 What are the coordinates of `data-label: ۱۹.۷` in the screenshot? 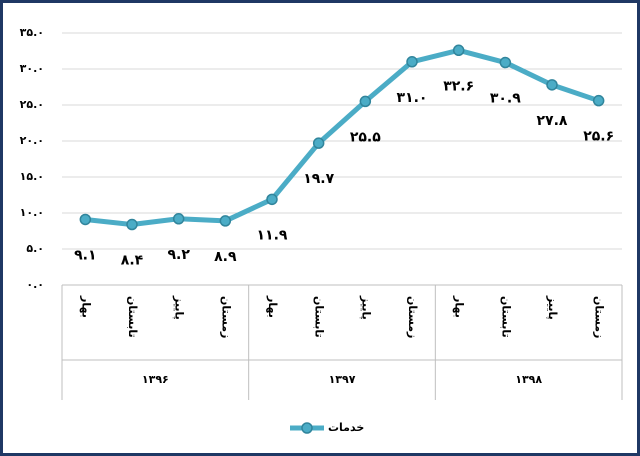 It's located at (318, 179).